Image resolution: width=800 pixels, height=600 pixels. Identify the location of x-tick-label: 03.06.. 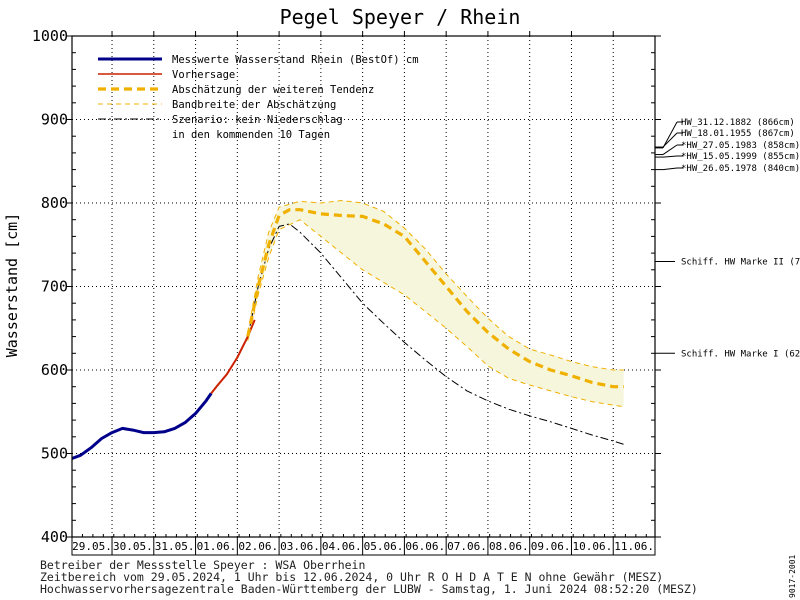
(300, 546).